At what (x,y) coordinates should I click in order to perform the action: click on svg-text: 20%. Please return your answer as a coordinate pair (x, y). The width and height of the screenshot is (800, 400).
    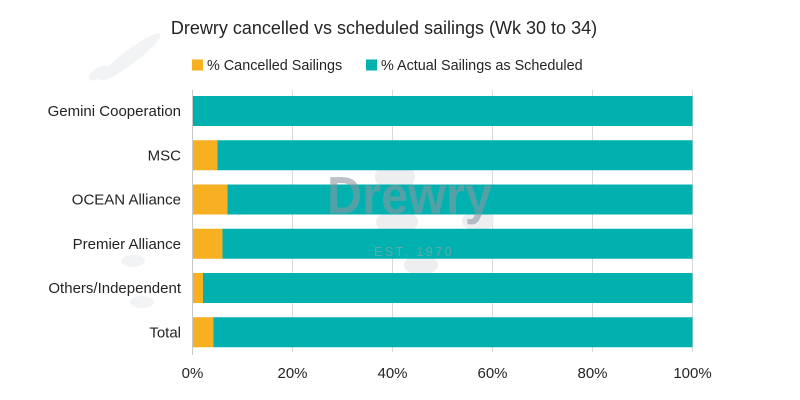
    Looking at the image, I should click on (292, 373).